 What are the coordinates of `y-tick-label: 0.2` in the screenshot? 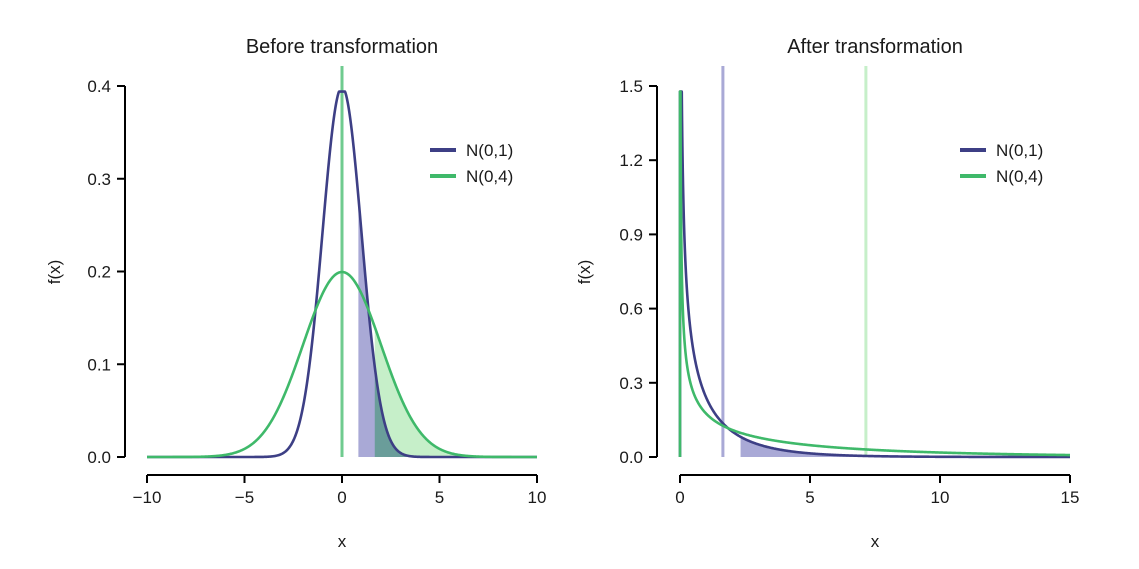 It's located at (99, 272).